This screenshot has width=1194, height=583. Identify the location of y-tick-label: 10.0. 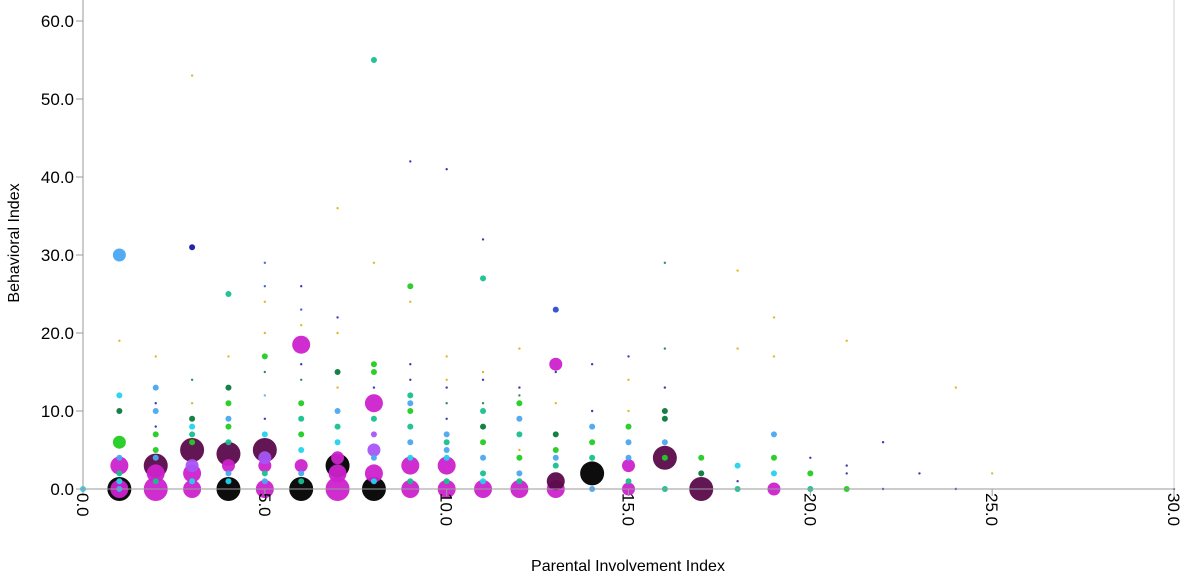
(57, 411).